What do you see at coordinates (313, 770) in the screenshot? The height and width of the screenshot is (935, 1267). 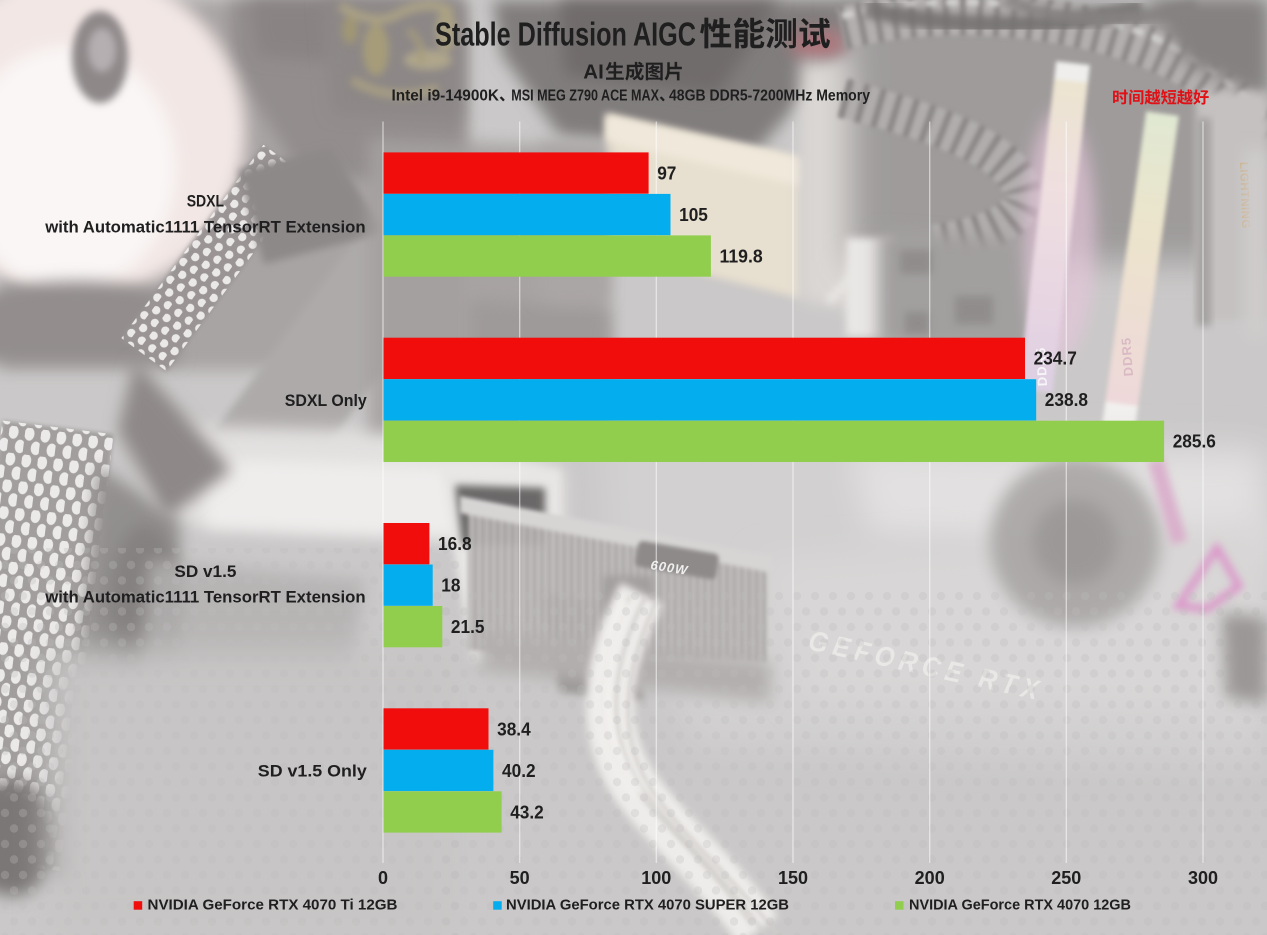 I see `svg-text: SD v1.5 Only` at bounding box center [313, 770].